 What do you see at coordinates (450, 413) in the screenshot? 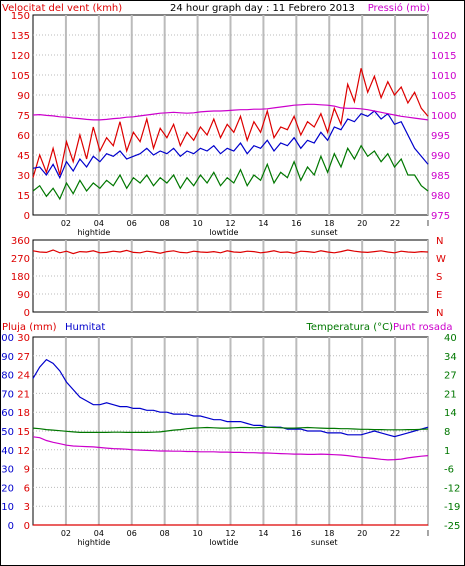
I see `temperature-y-tick-14: 14` at bounding box center [450, 413].